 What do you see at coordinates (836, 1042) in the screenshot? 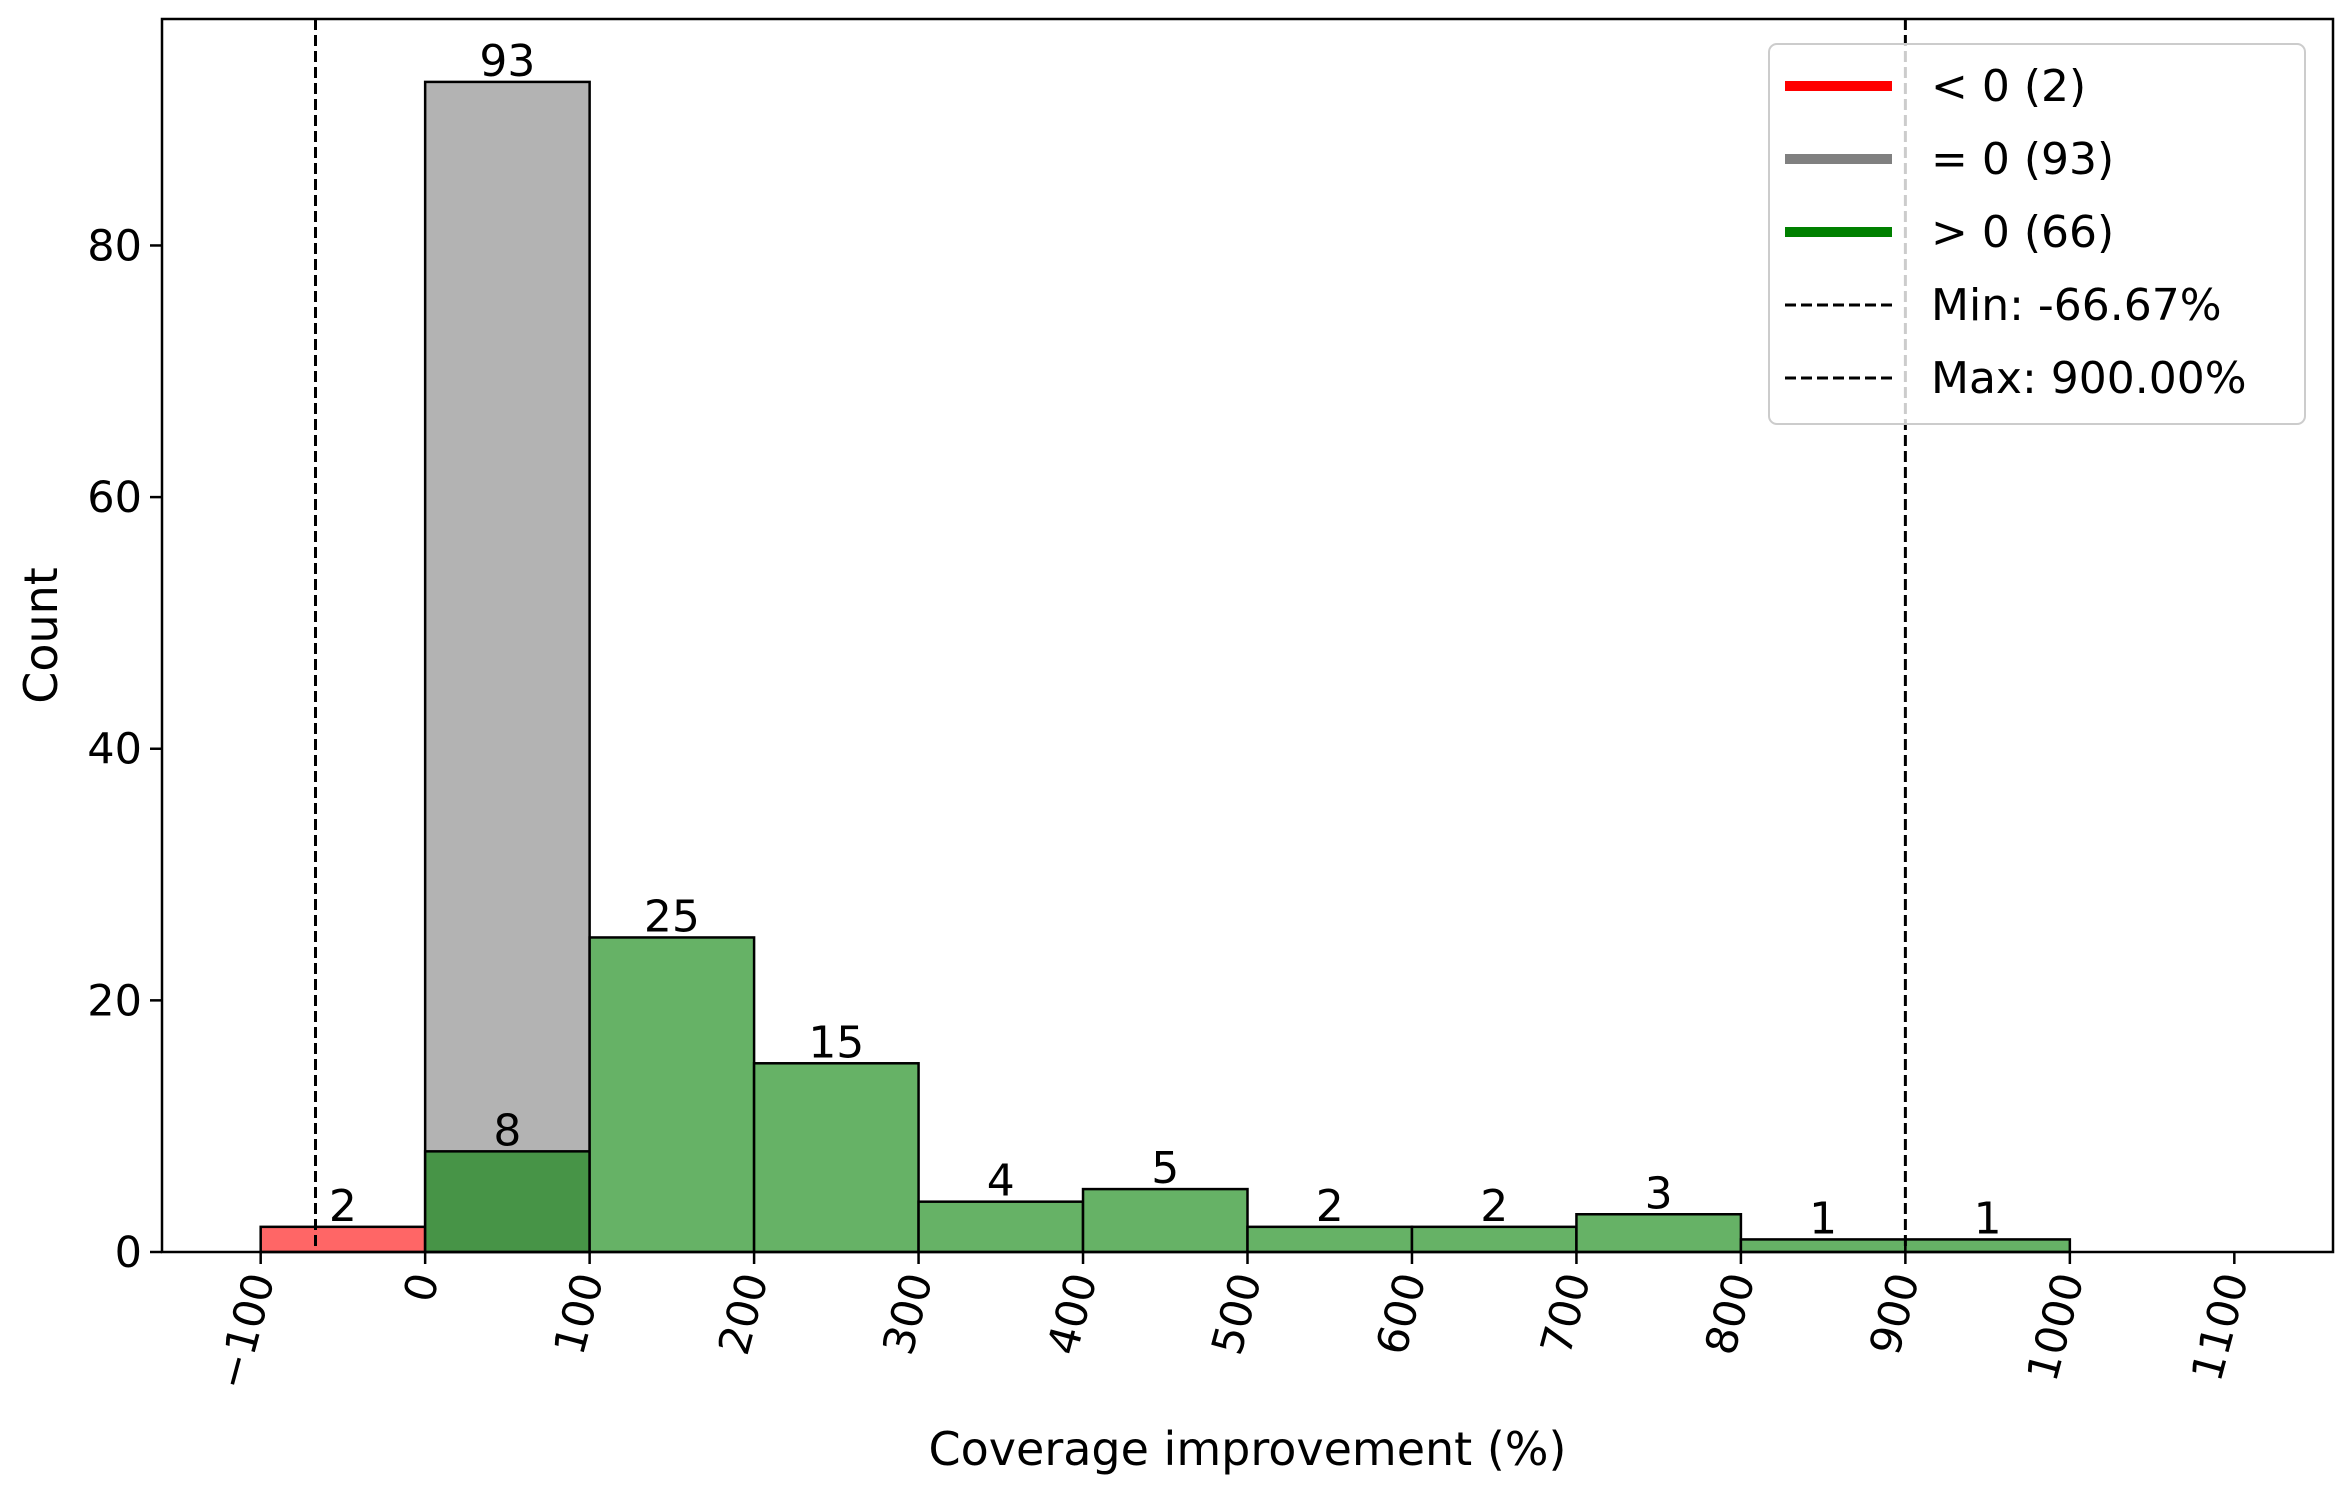
I see `bar-value-label: 15` at bounding box center [836, 1042].